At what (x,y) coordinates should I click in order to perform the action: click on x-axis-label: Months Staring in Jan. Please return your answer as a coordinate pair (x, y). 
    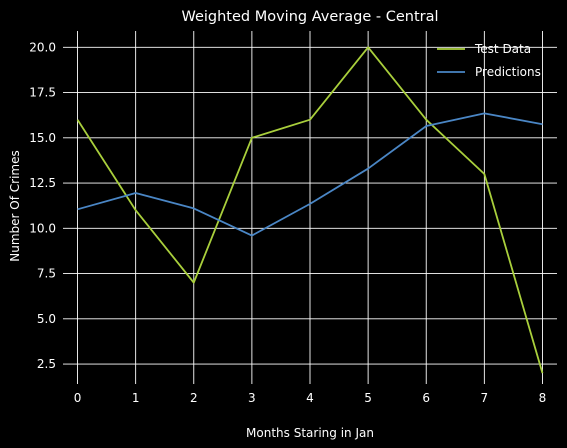
    Looking at the image, I should click on (310, 433).